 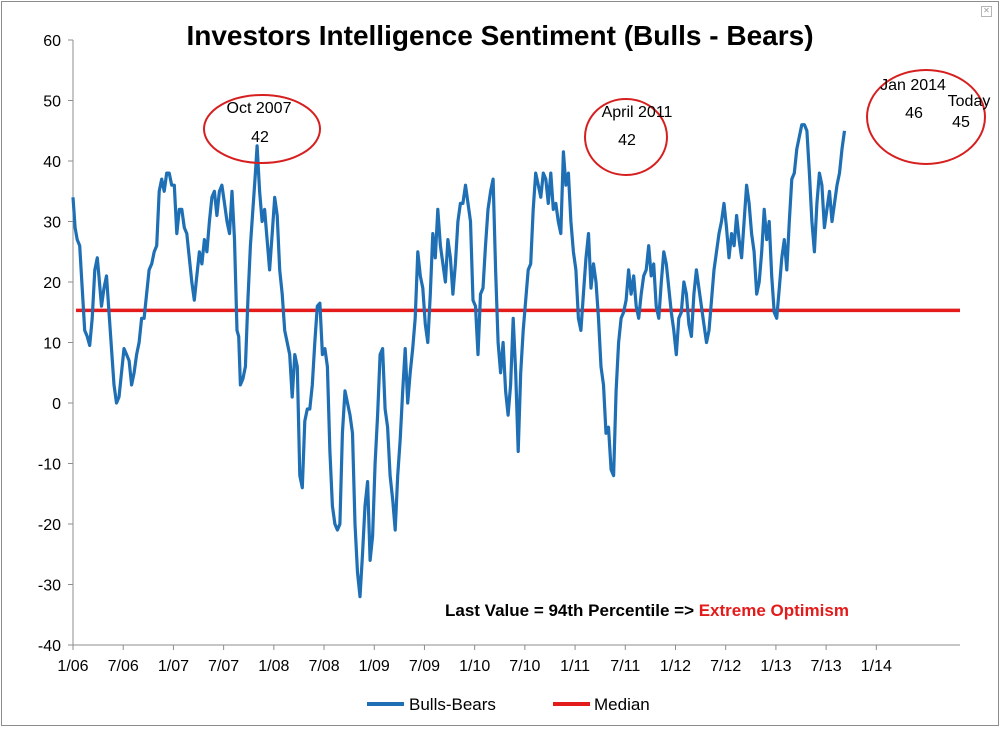 What do you see at coordinates (56, 404) in the screenshot?
I see `y-tick-label: 0` at bounding box center [56, 404].